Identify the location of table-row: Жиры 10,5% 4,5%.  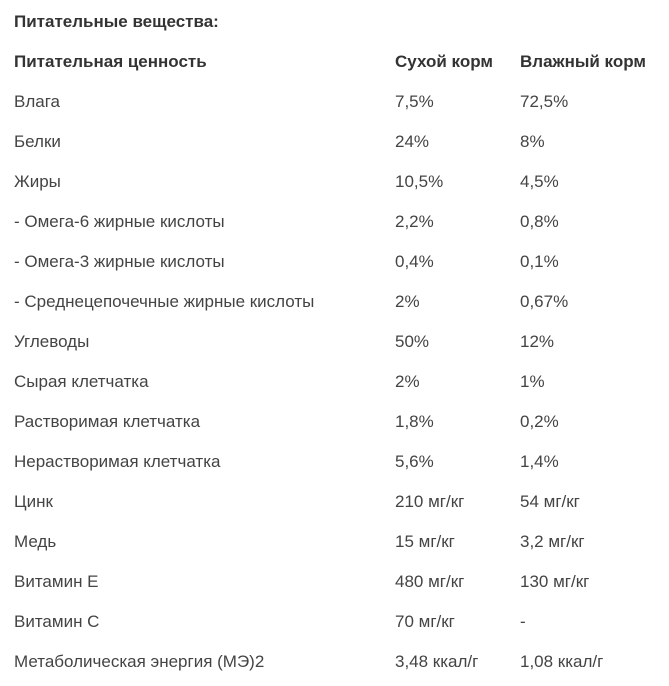
(339, 182).